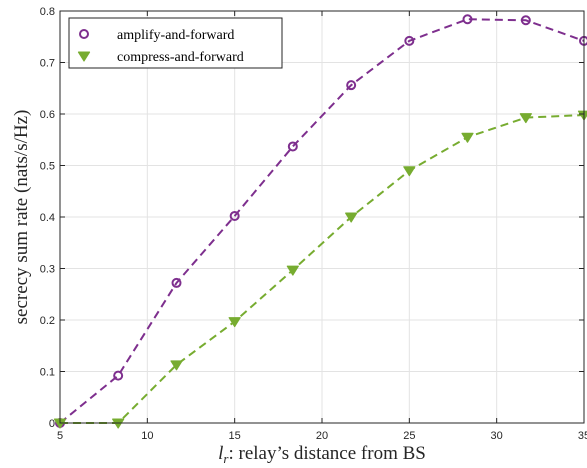 This screenshot has width=587, height=468. What do you see at coordinates (52, 424) in the screenshot?
I see `y-tick-label: 0` at bounding box center [52, 424].